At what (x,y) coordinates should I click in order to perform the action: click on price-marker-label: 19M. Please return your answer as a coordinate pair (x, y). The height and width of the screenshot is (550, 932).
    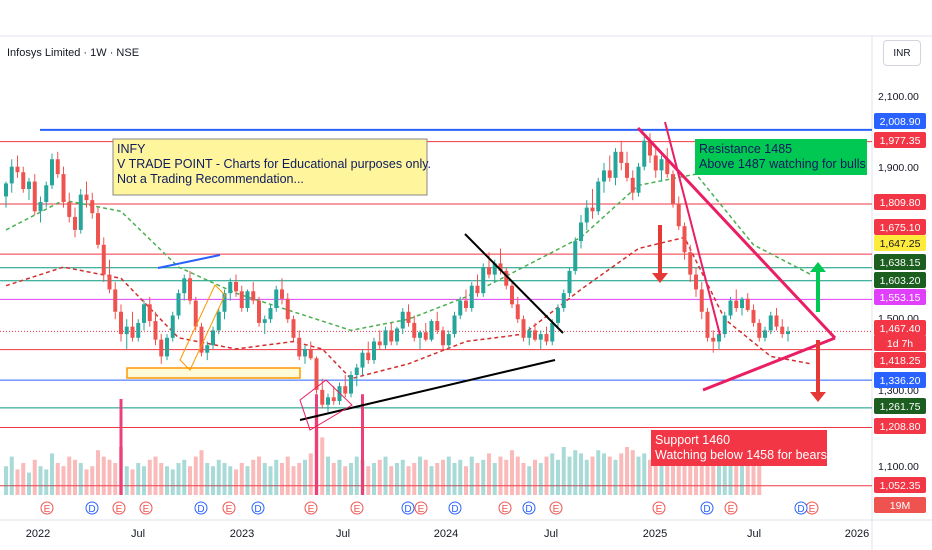
    Looking at the image, I should click on (900, 506).